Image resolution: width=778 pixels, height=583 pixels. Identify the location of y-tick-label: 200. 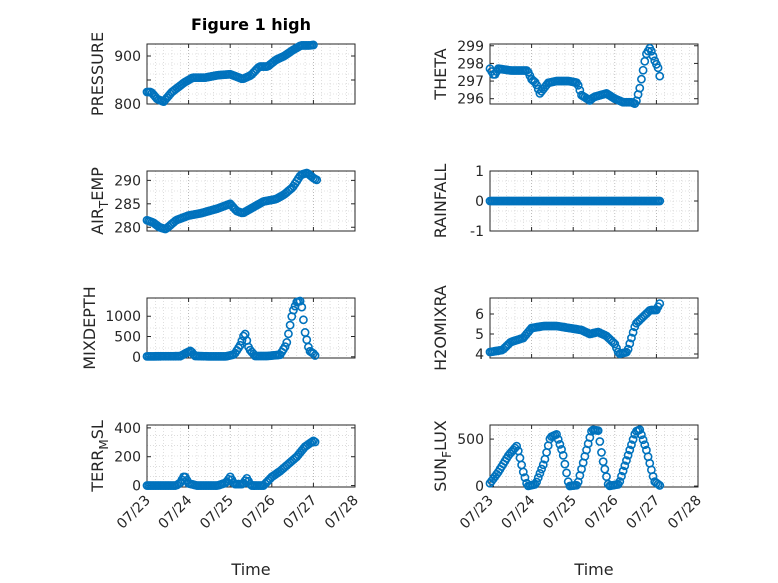
(127, 458).